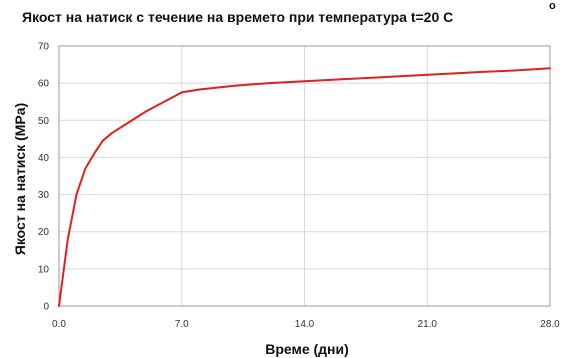  I want to click on x-tick-label: 21.0, so click(428, 324).